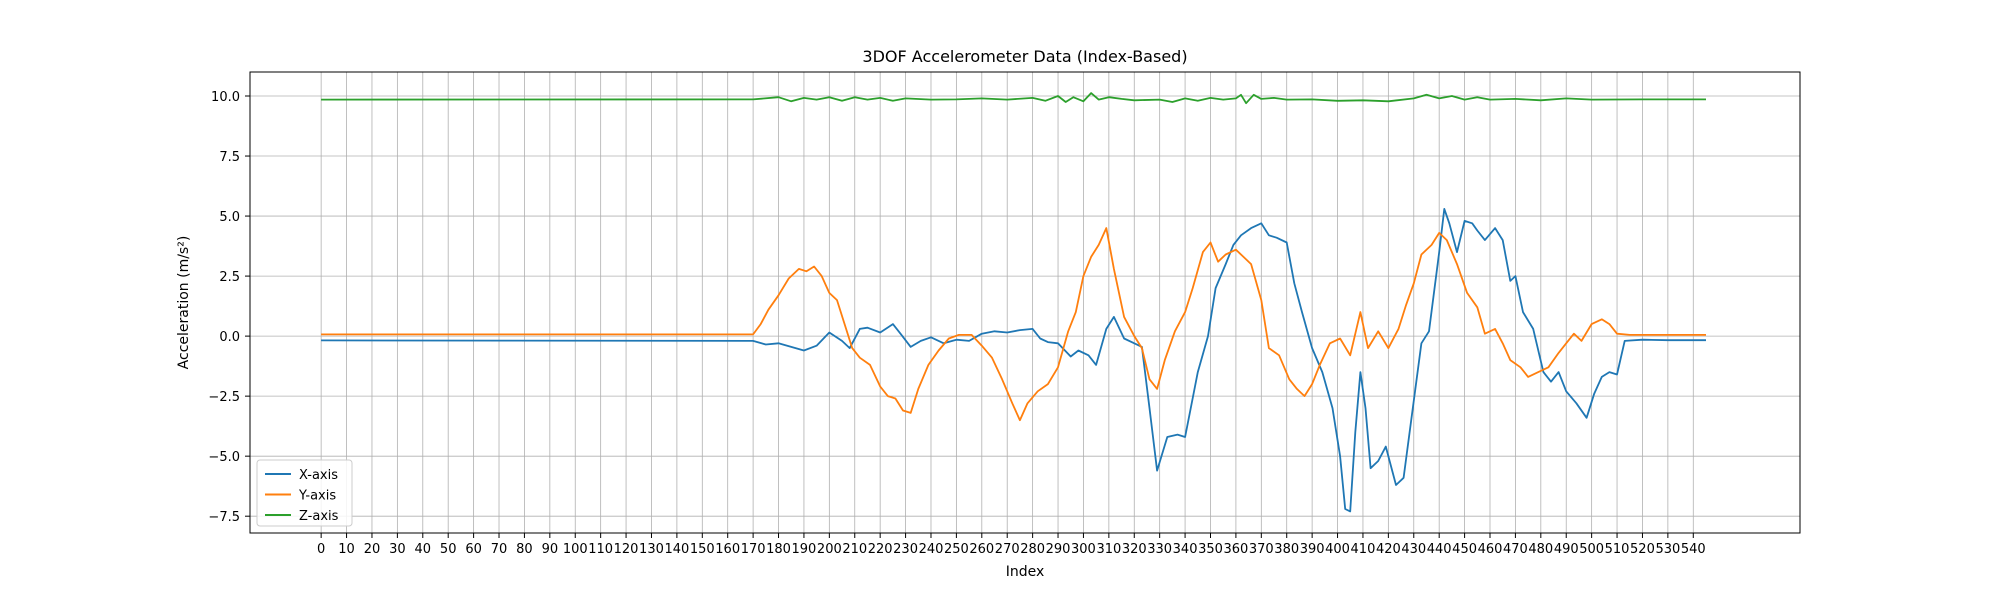 The height and width of the screenshot is (600, 2000). I want to click on x-tick-label: 380, so click(1286, 549).